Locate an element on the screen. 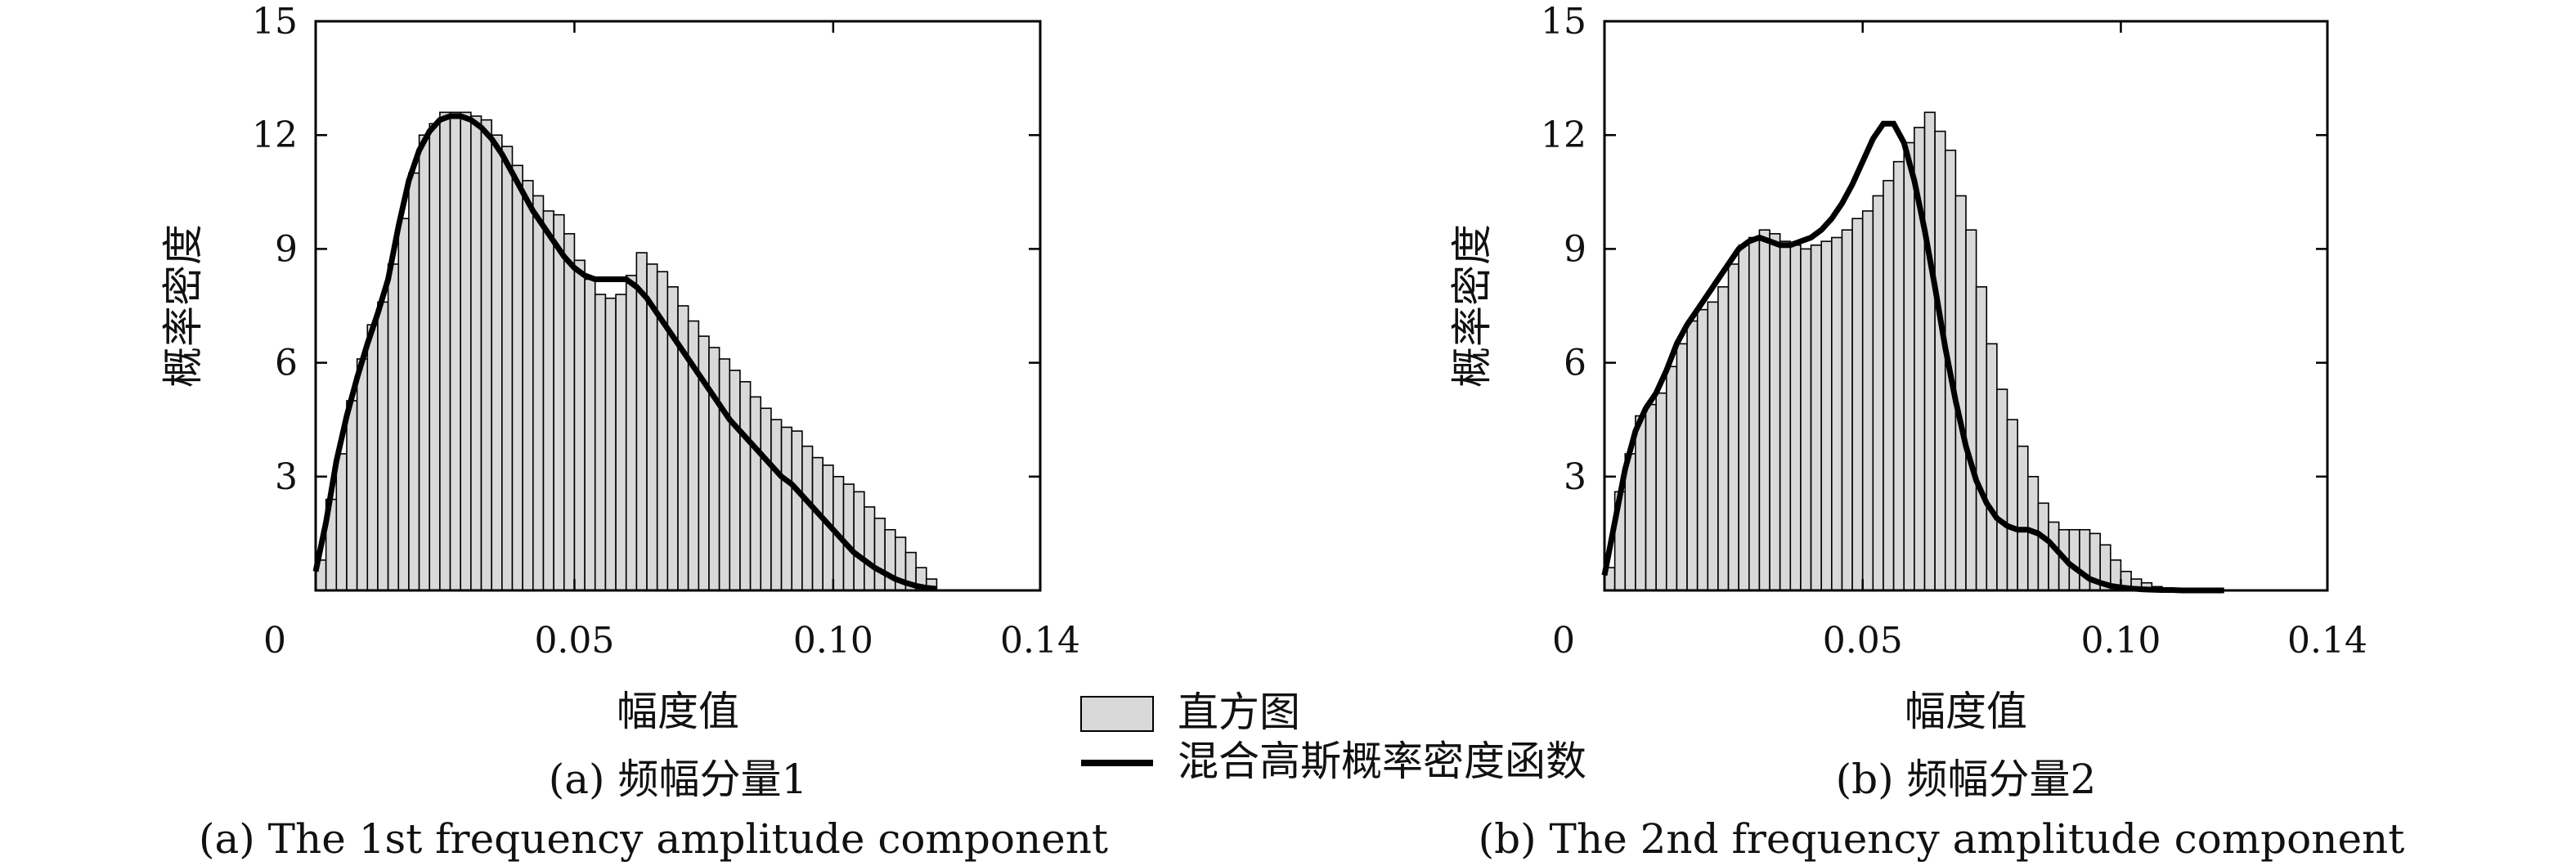  panel-a-x-axis-label: 幅度值 is located at coordinates (678, 711).